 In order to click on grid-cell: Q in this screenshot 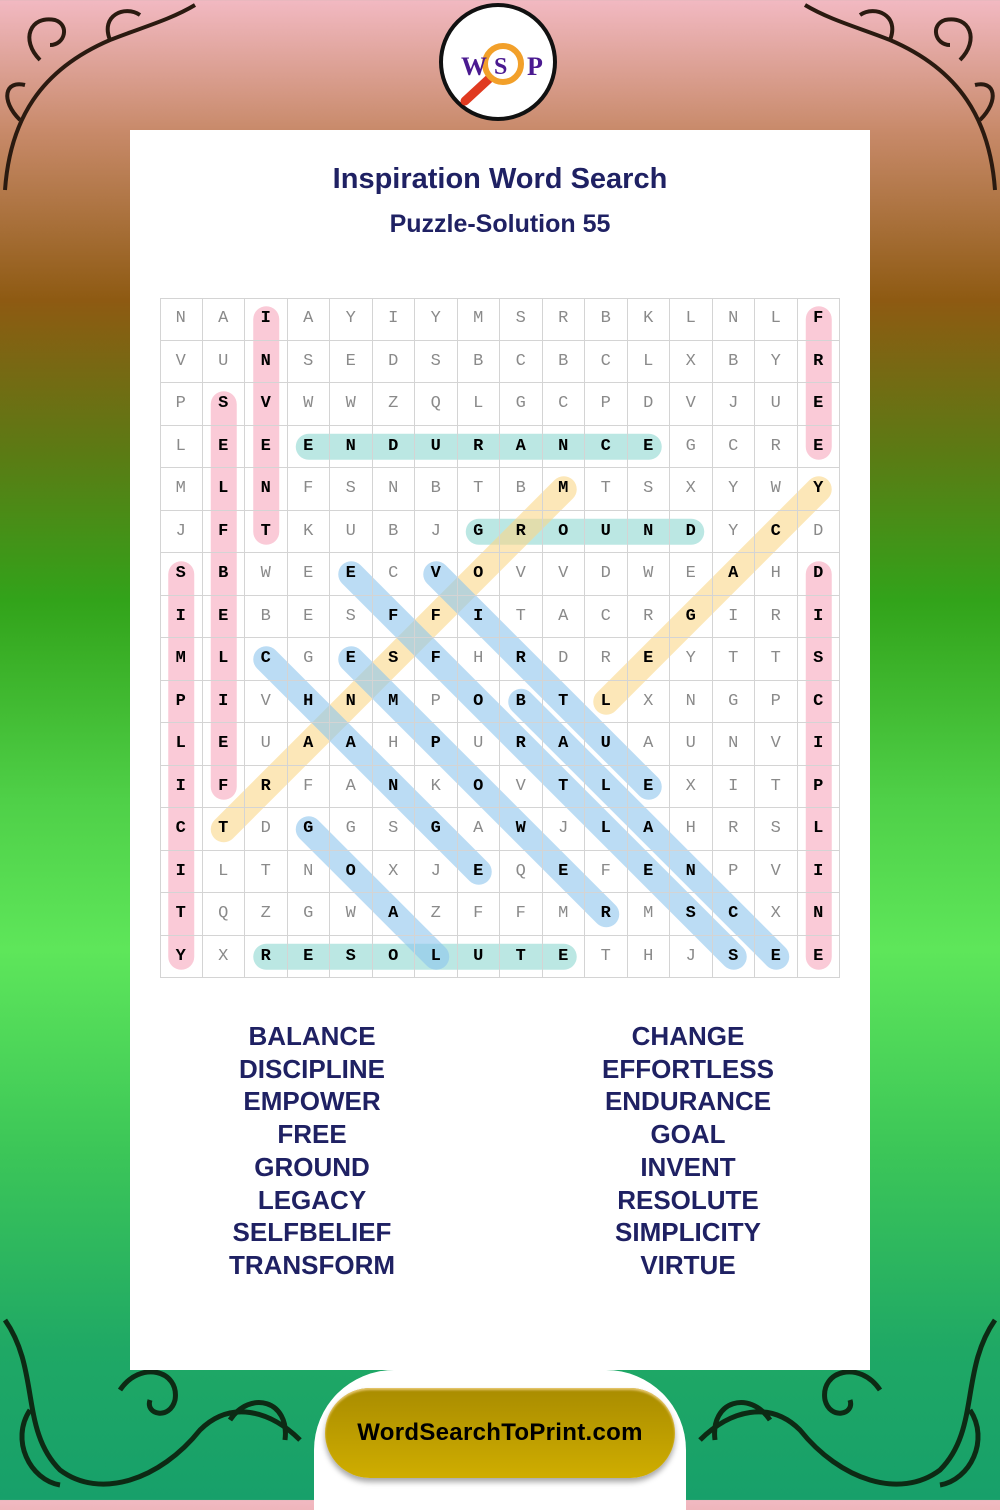, I will do `click(223, 914)`.